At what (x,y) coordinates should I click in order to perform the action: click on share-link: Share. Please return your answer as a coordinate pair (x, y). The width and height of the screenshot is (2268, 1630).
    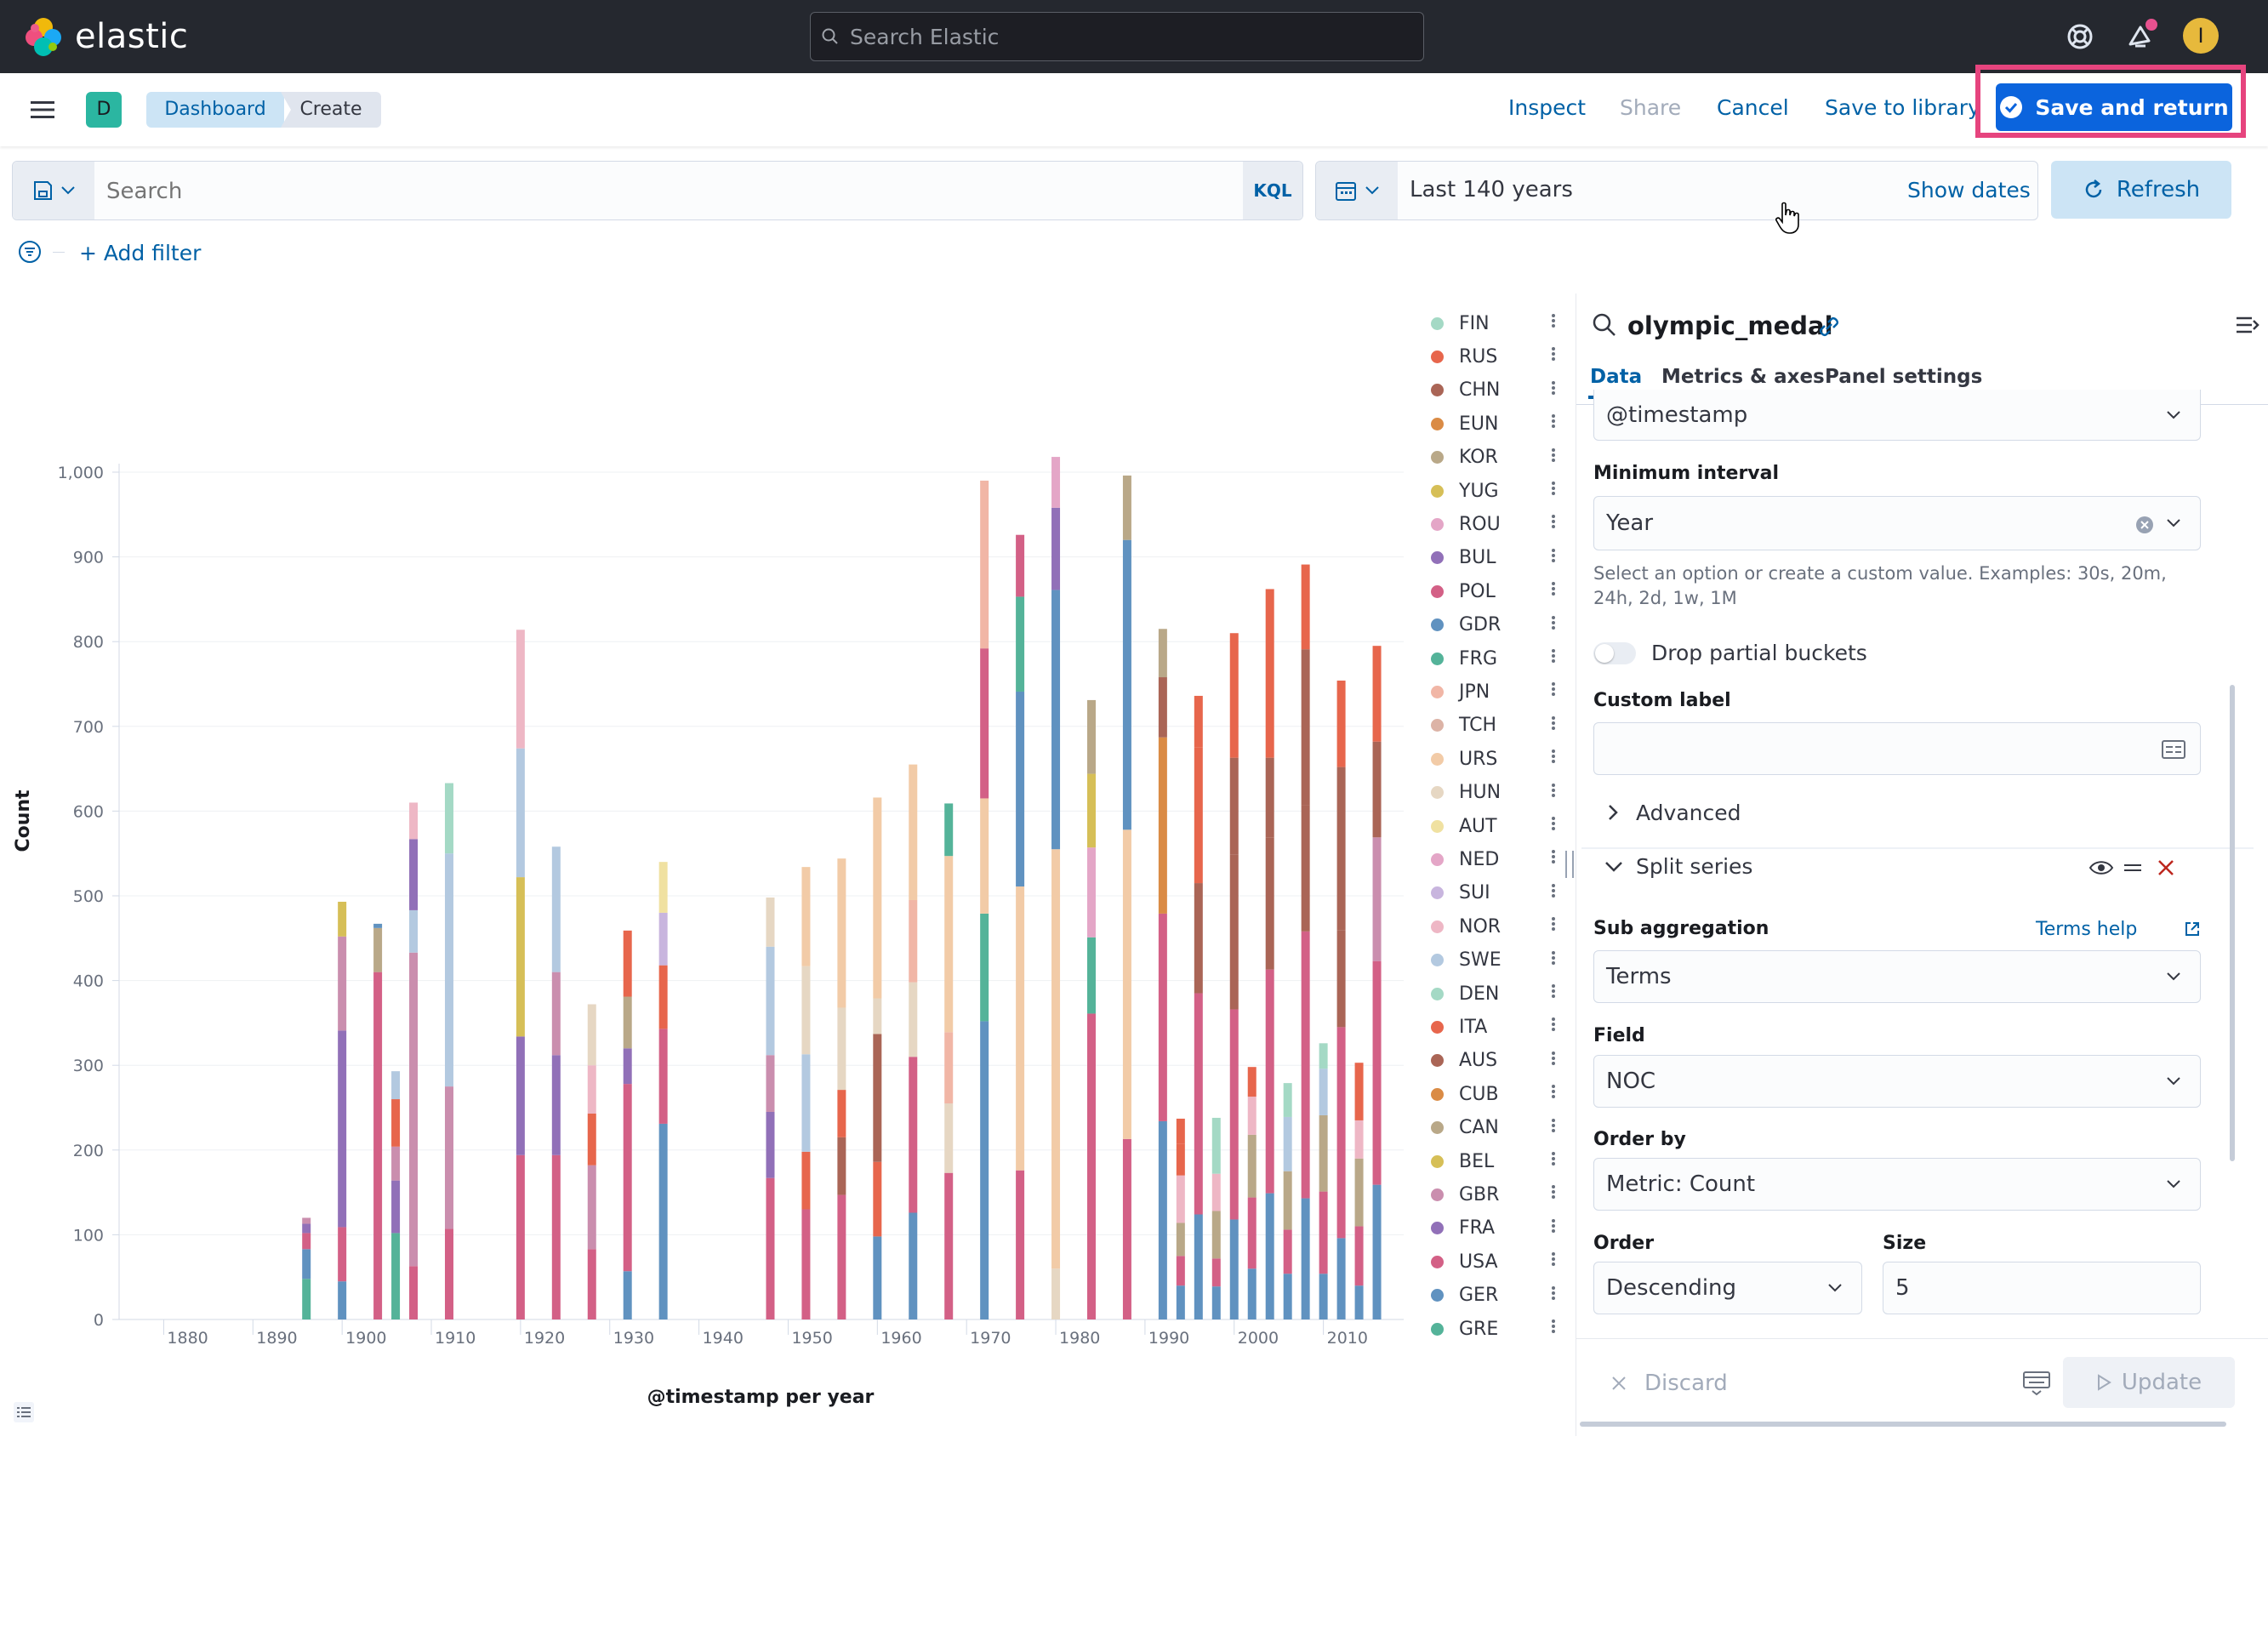
    Looking at the image, I should click on (1651, 107).